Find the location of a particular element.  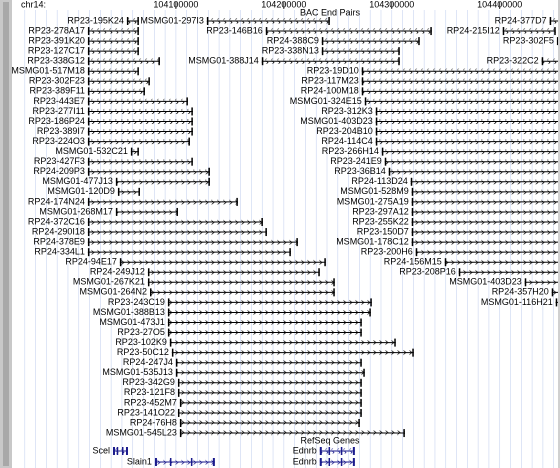

item-label: RP24-215I12 is located at coordinates (473, 30).